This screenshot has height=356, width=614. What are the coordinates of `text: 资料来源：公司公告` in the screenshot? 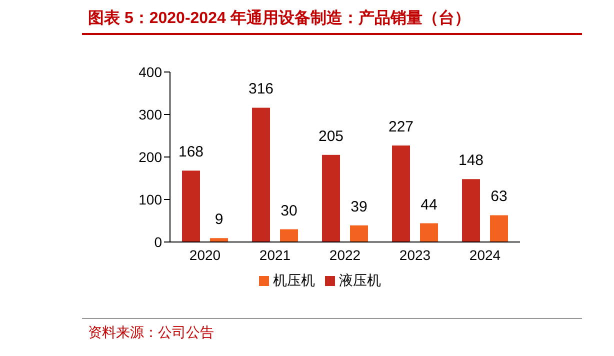 It's located at (151, 333).